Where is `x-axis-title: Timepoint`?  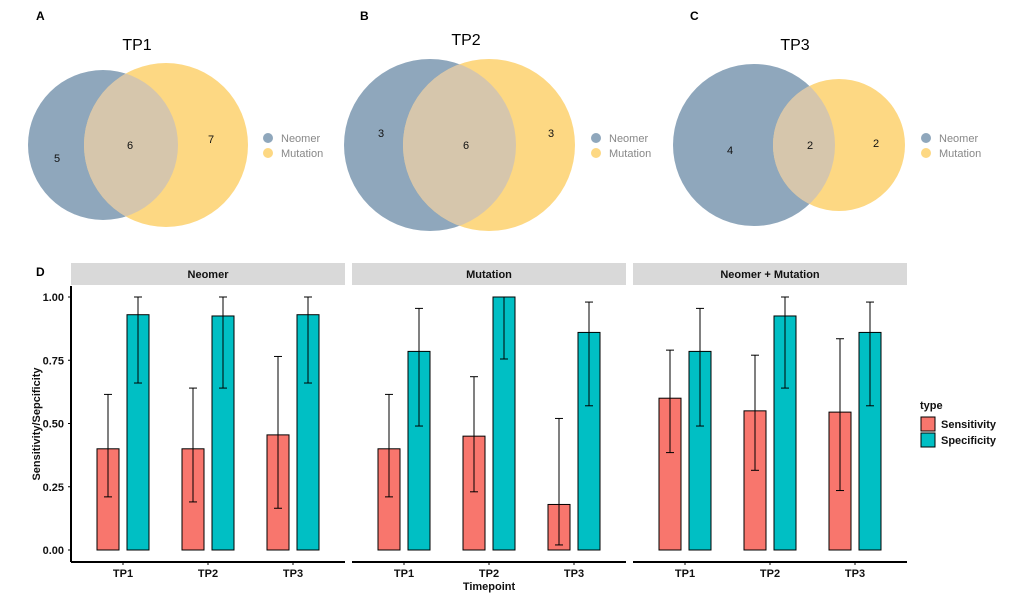 x-axis-title: Timepoint is located at coordinates (489, 587).